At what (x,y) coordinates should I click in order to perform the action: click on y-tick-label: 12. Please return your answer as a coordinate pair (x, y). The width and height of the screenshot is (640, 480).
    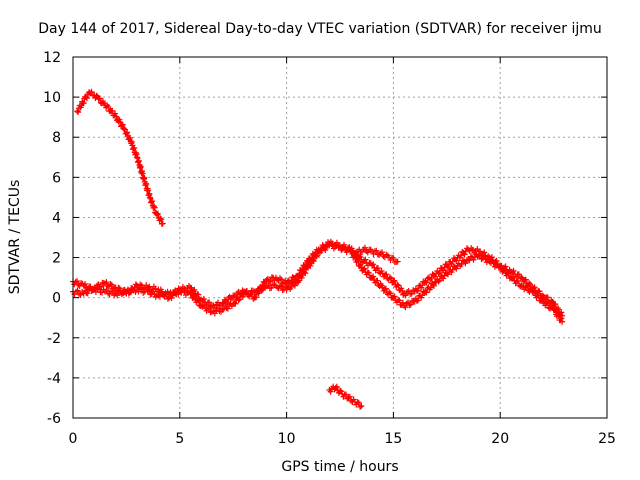
    Looking at the image, I should click on (52, 58).